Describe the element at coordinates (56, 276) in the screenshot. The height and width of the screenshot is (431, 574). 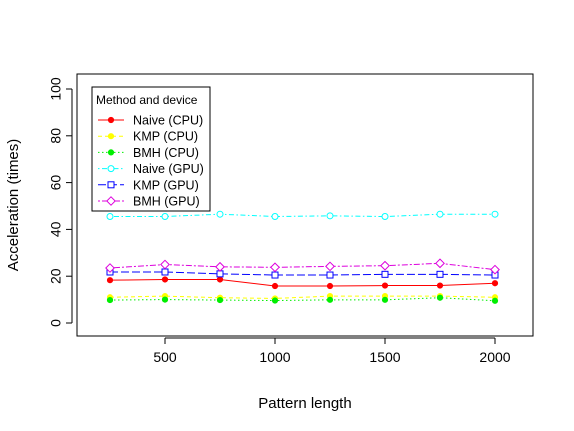
I see `y-tick-label: 20` at that location.